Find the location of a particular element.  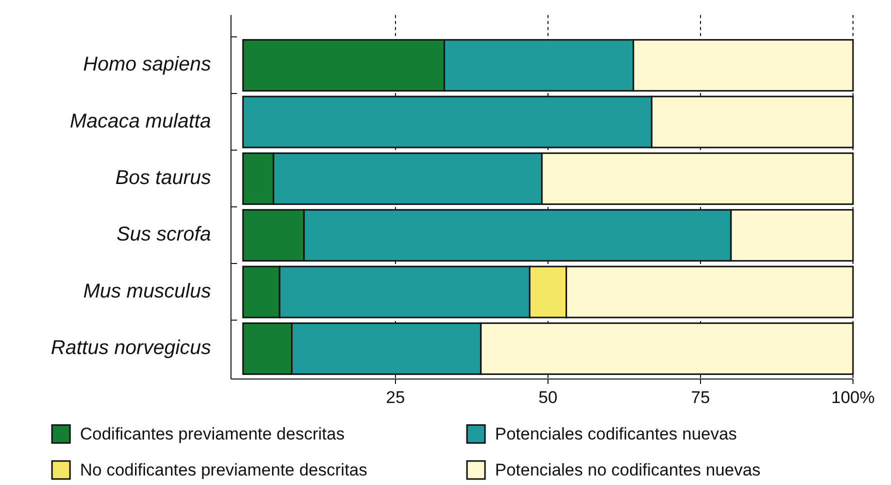

y-tick-label: Rattus norvegicus is located at coordinates (130, 347).